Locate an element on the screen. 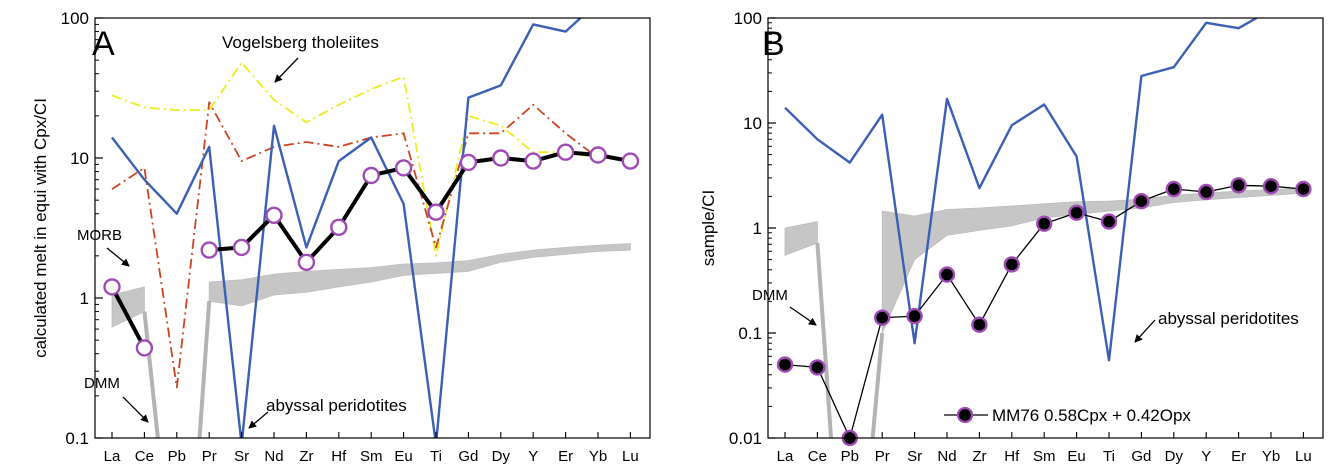 Image resolution: width=1333 pixels, height=472 pixels. legend-label: MM76 0.58Cpx + 0.42Opx is located at coordinates (1091, 415).